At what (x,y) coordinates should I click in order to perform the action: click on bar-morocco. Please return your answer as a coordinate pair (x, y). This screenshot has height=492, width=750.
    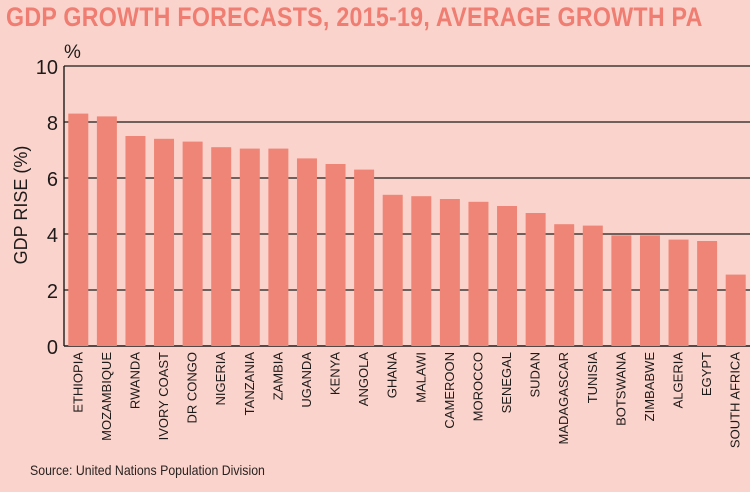
    Looking at the image, I should click on (478, 273).